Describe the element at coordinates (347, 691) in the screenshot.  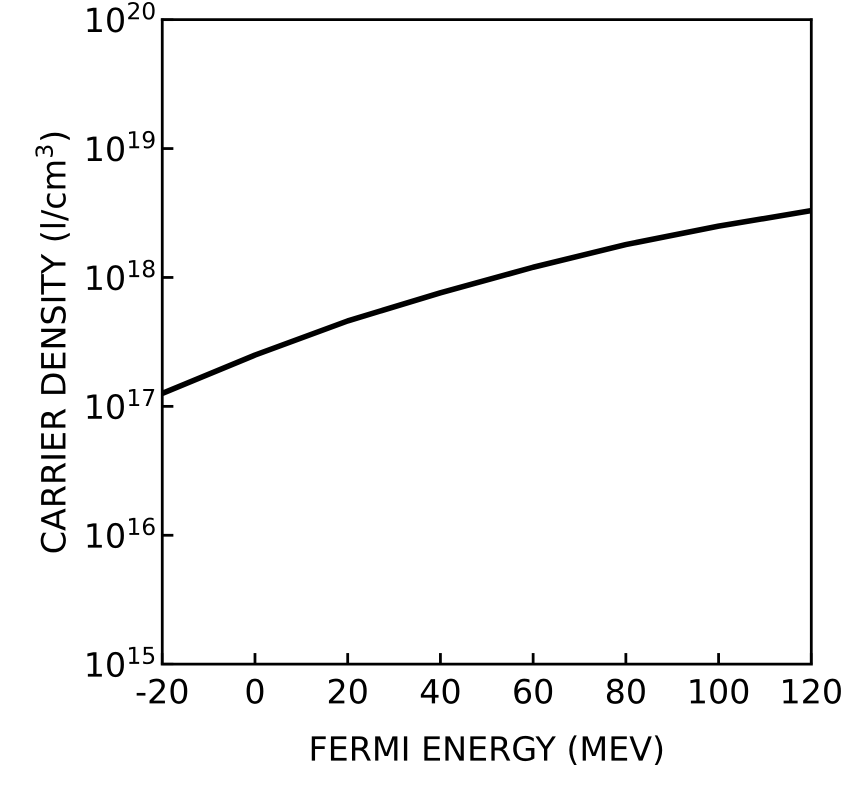
I see `x-tick-label: 20` at that location.